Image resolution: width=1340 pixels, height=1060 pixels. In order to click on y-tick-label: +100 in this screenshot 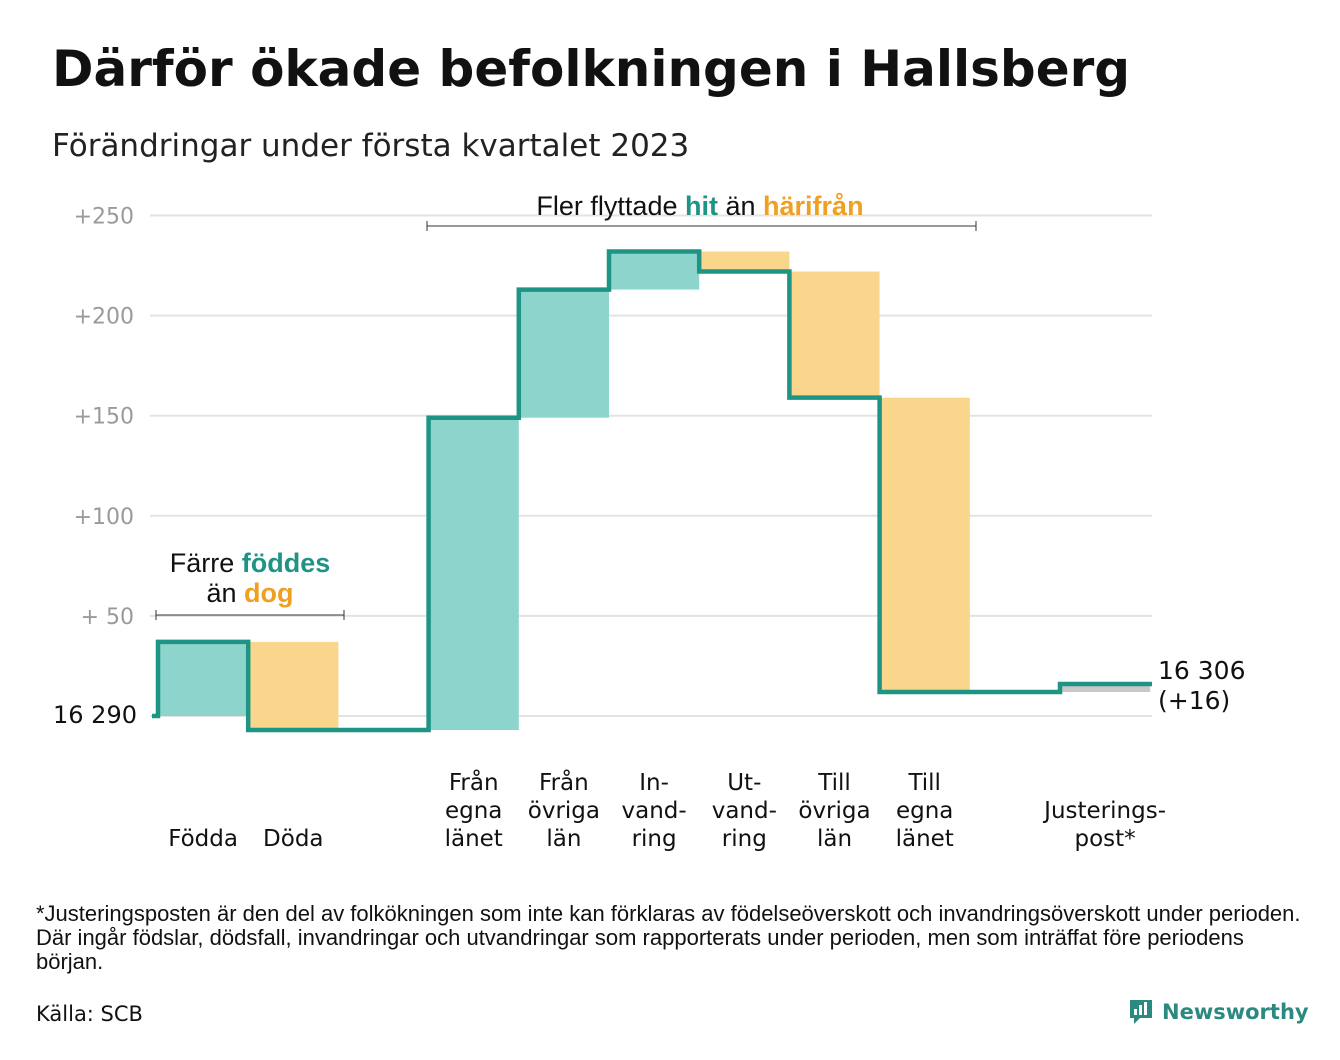, I will do `click(104, 517)`.